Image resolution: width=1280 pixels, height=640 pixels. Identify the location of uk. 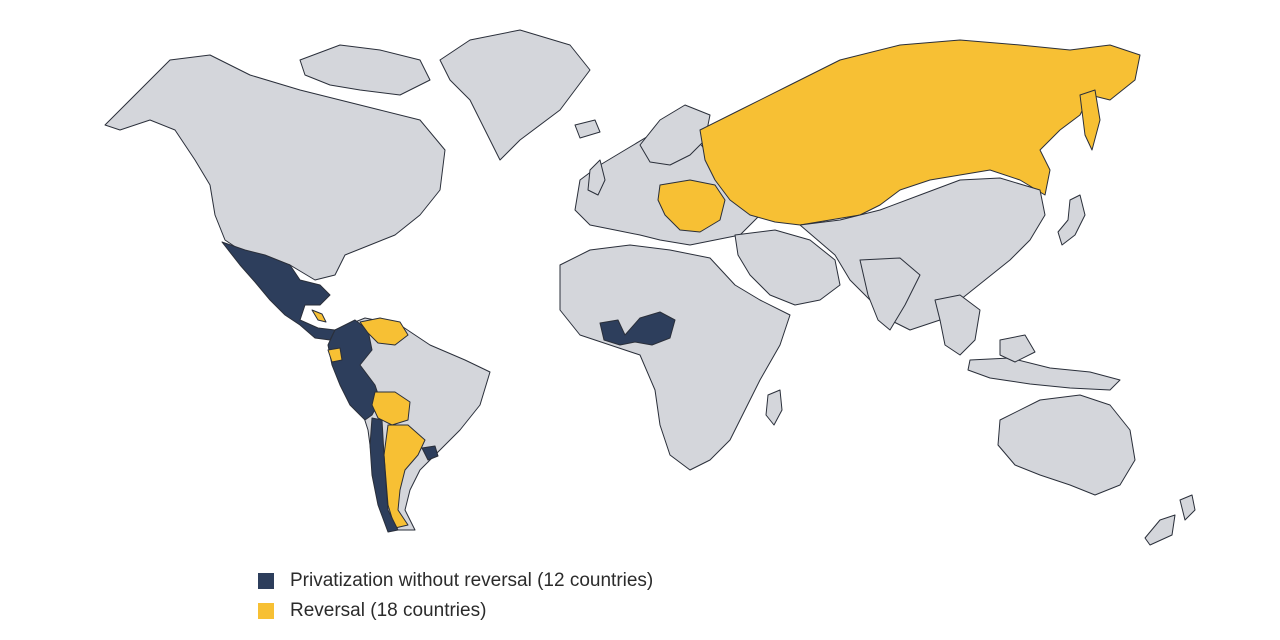
(596, 177).